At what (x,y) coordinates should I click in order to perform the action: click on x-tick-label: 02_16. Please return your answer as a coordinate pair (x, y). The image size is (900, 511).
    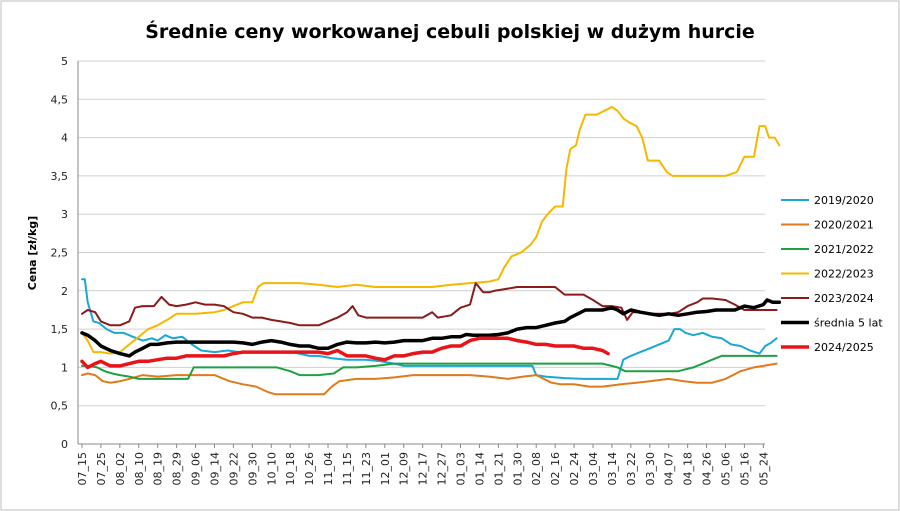
    Looking at the image, I should click on (555, 469).